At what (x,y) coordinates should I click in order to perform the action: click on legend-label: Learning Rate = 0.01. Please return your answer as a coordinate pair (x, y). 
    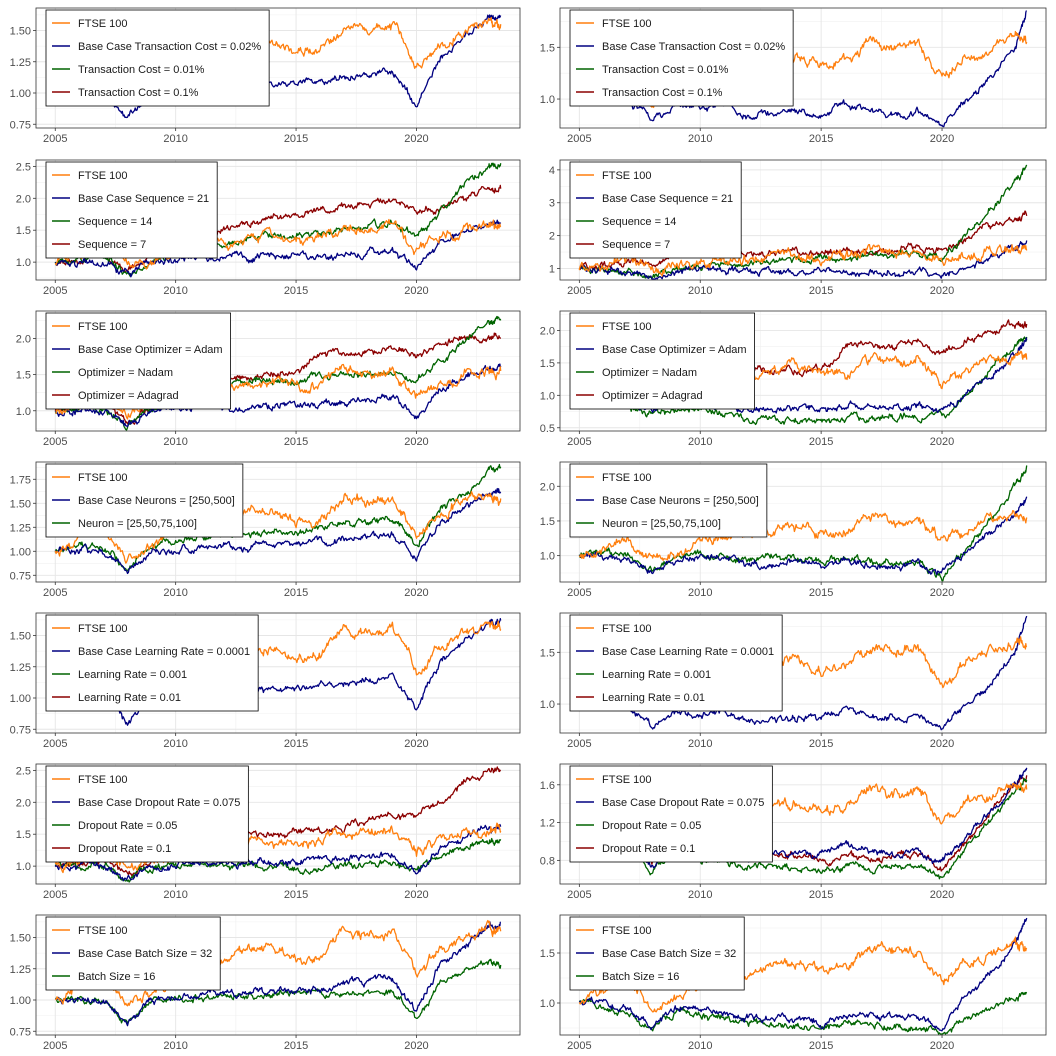
    Looking at the image, I should click on (653, 698).